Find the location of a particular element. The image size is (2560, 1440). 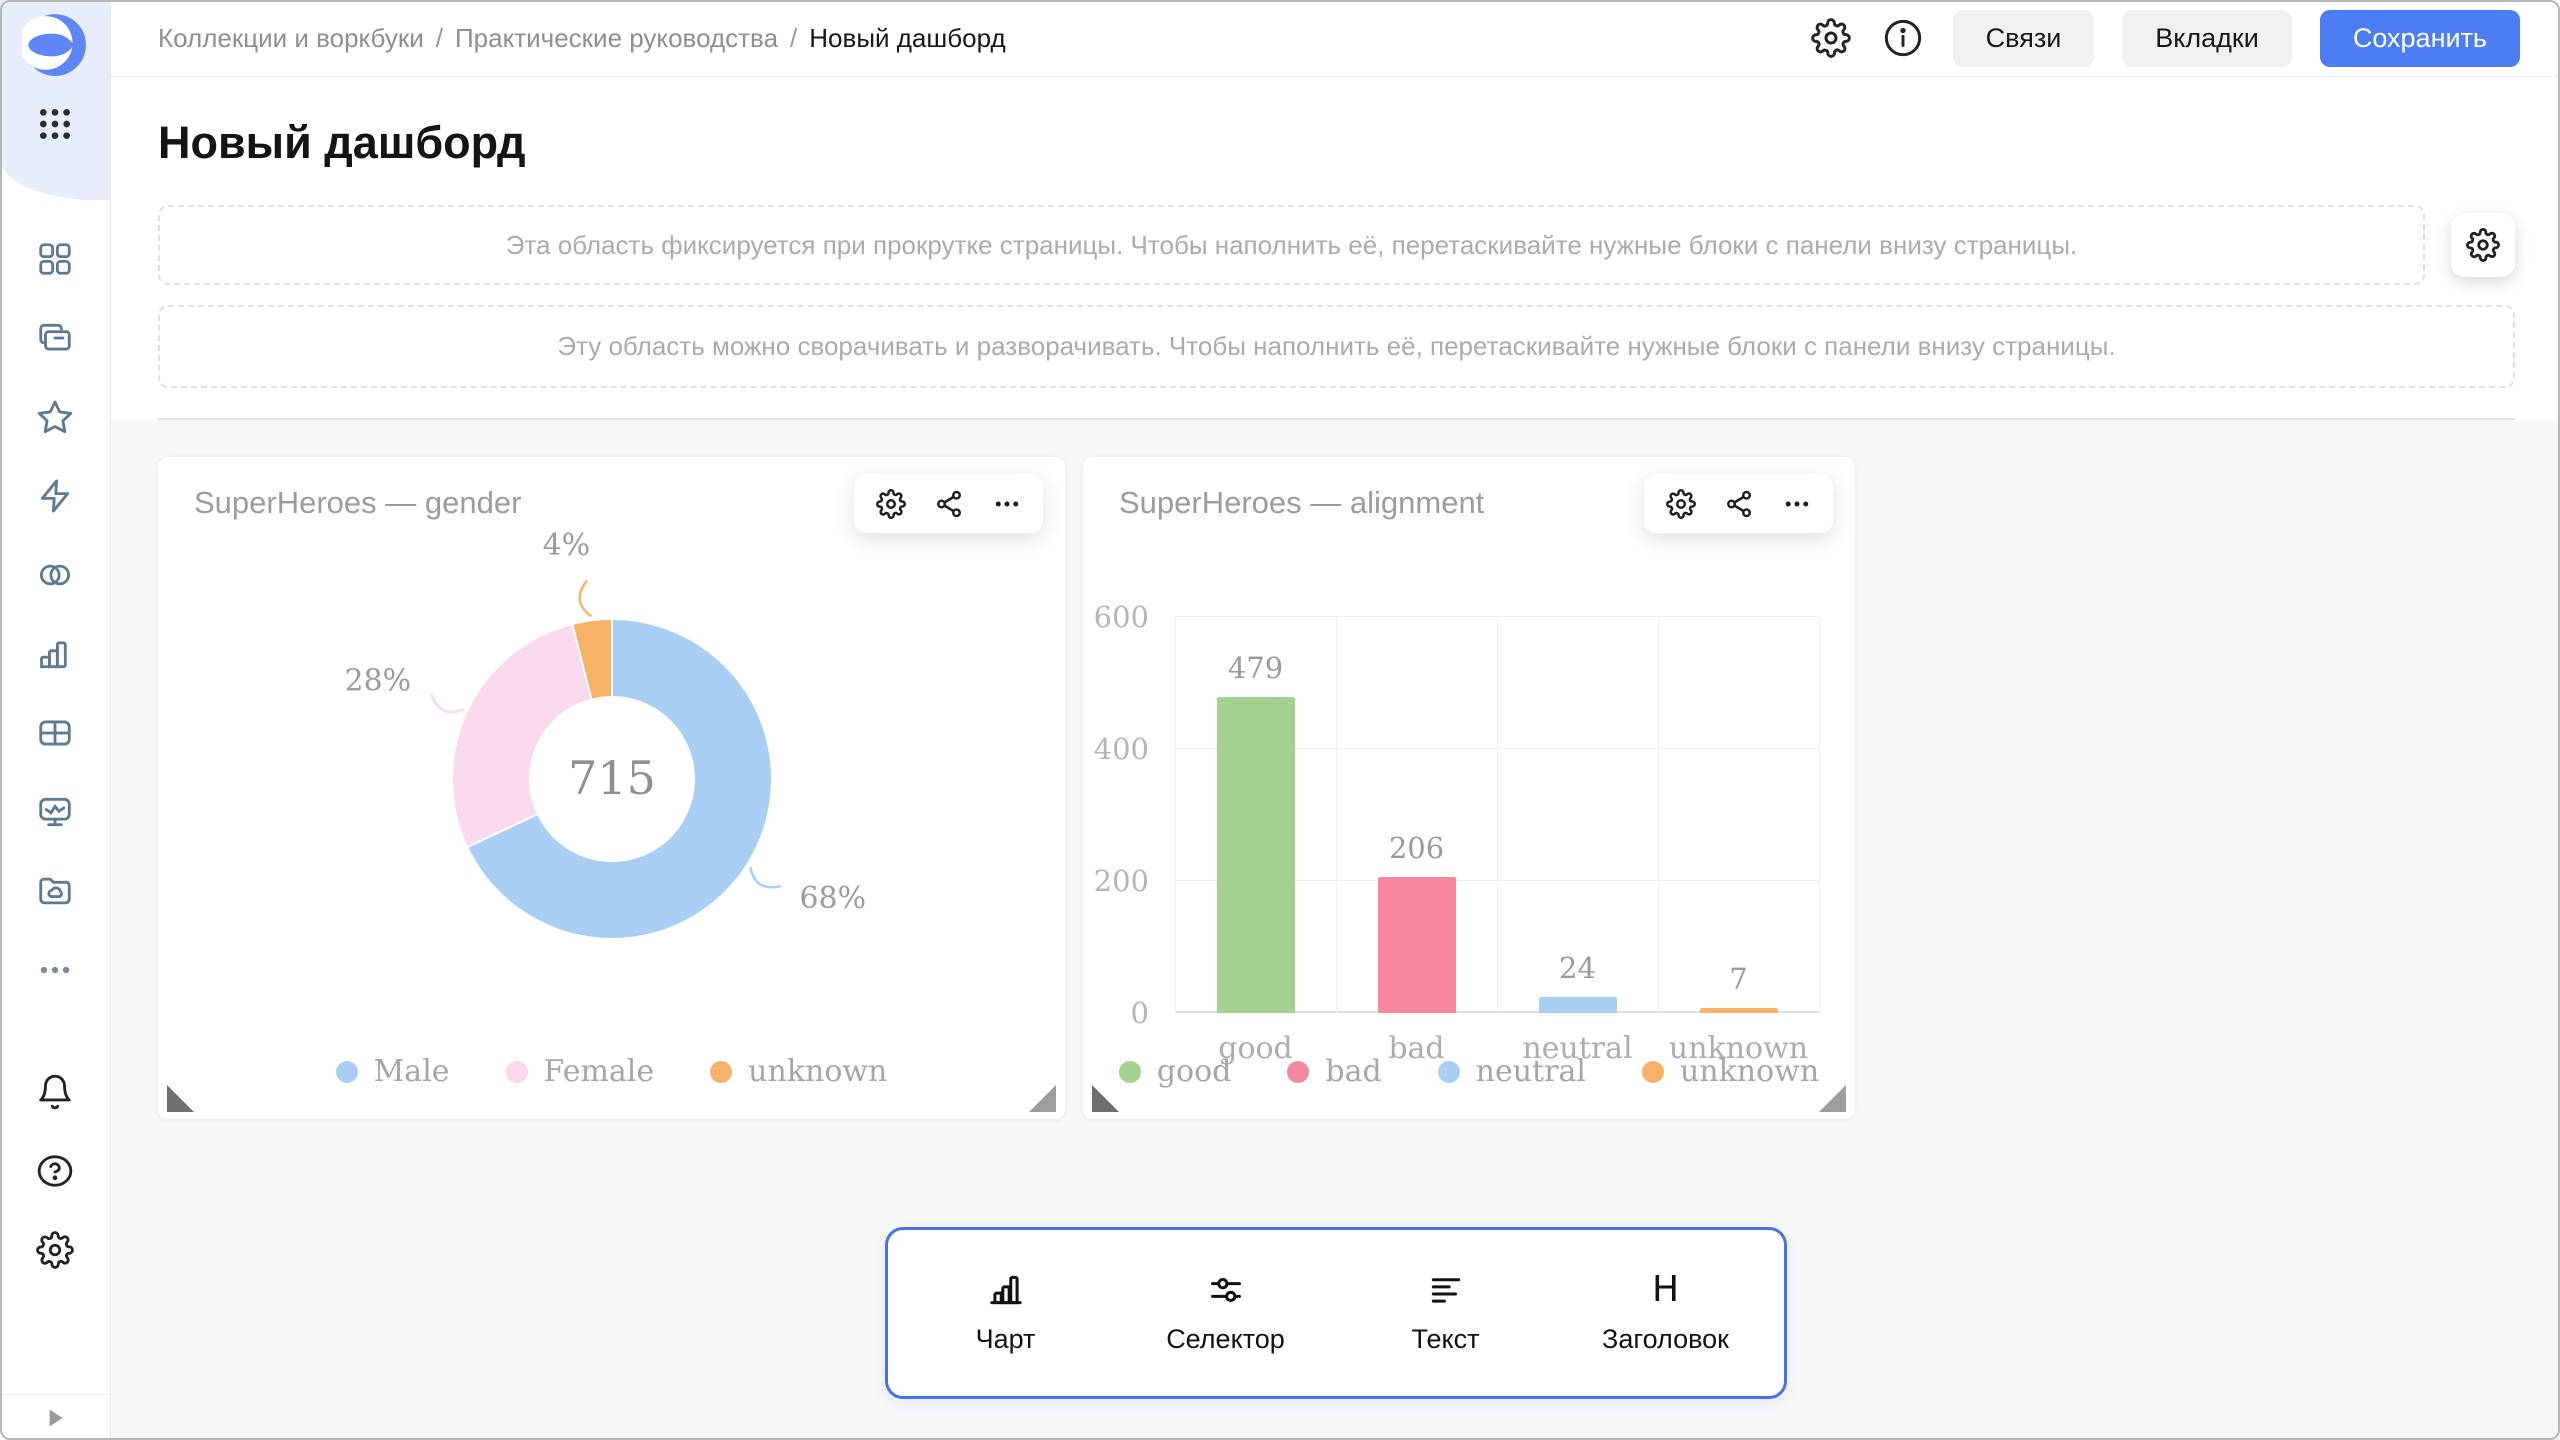

donut-percent-label: 68% is located at coordinates (832, 898).